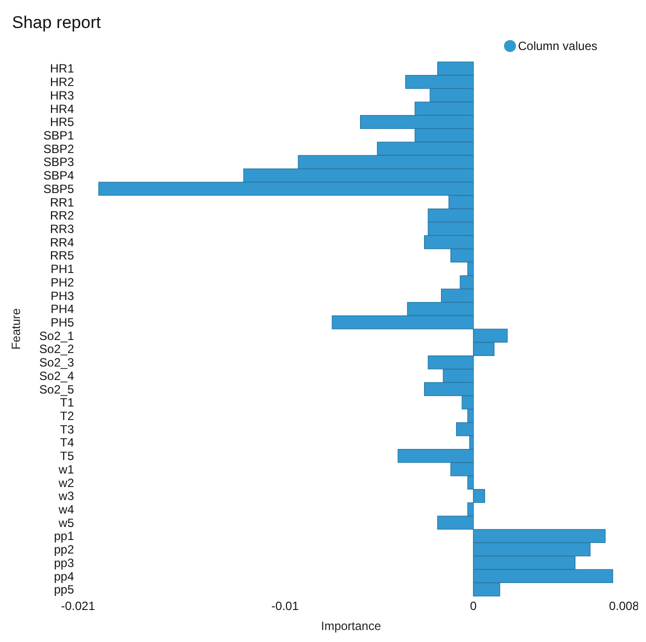 Image resolution: width=646 pixels, height=642 pixels. I want to click on y-tick-label: So2_3, so click(56, 363).